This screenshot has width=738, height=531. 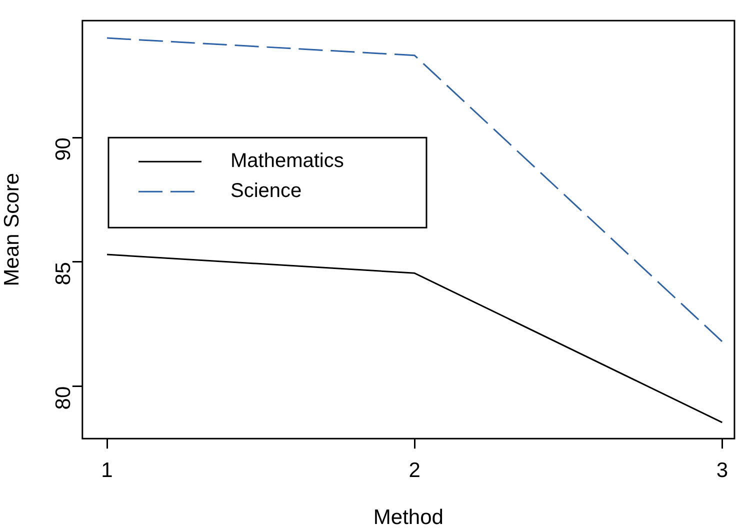 I want to click on y-tick-label: 90, so click(x=64, y=149).